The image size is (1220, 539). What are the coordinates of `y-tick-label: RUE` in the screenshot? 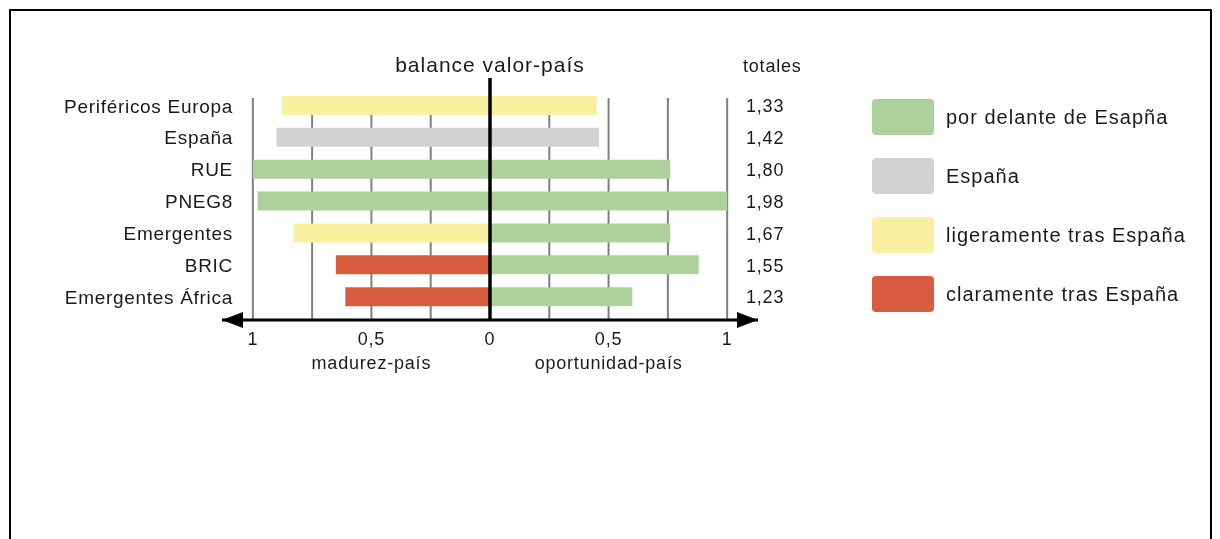 It's located at (211, 170).